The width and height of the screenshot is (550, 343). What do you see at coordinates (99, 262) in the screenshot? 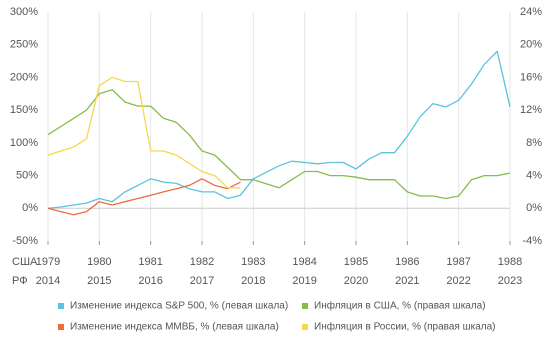
I see `x-tick-label: 1980` at bounding box center [99, 262].